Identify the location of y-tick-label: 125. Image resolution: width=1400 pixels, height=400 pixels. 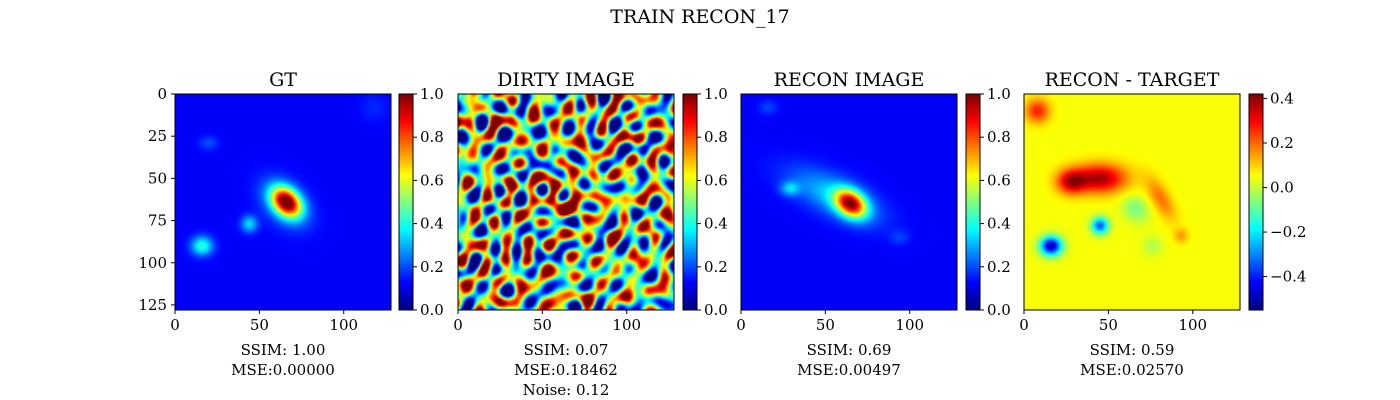
(152, 305).